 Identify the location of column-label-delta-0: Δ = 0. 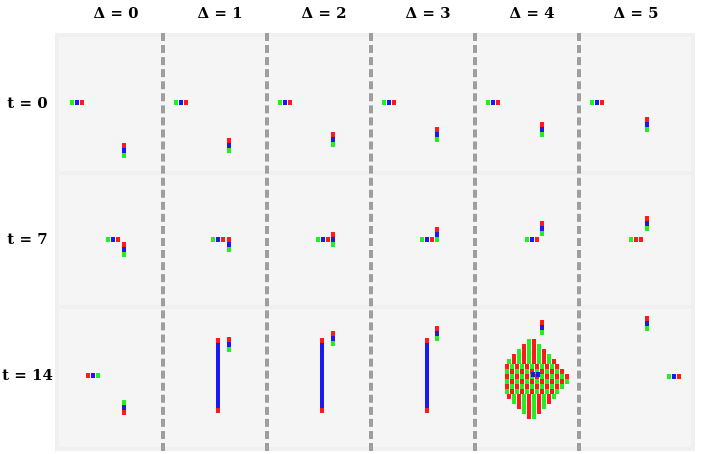
(116, 13).